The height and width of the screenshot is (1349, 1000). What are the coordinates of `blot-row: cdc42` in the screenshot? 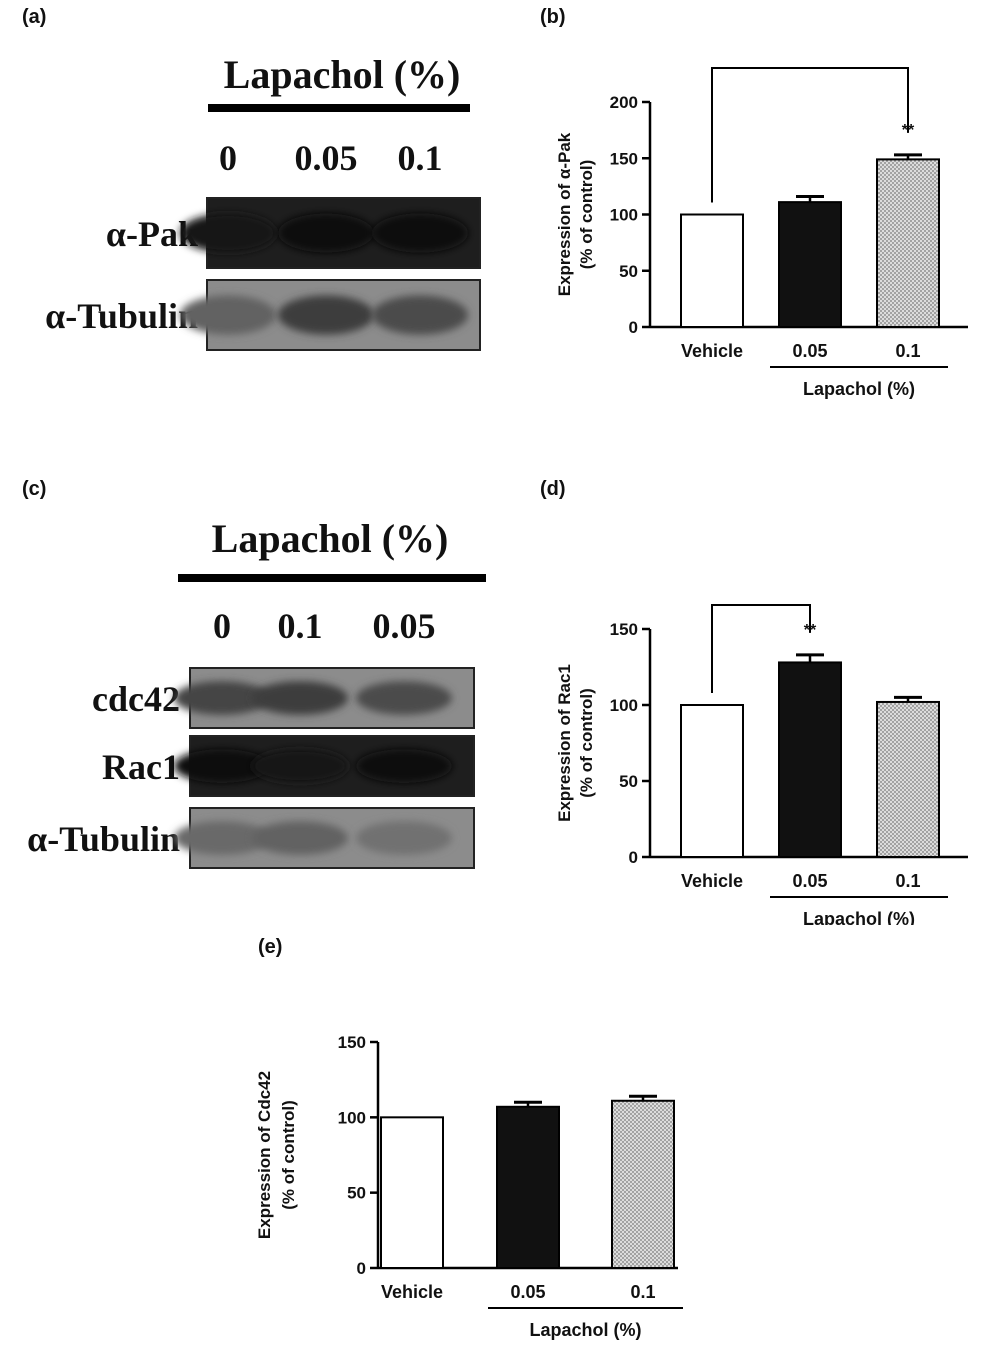 It's located at (283, 698).